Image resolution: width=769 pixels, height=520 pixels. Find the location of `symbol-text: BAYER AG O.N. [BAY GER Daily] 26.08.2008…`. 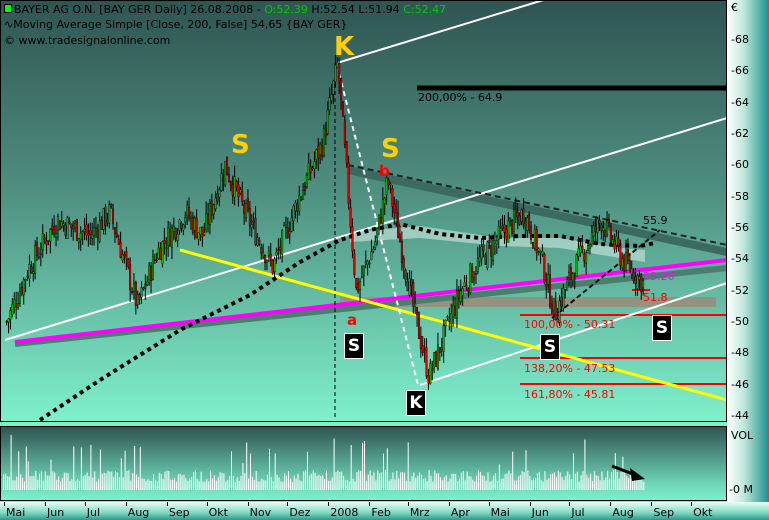

symbol-text: BAYER AG O.N. [BAY GER Daily] 26.08.2008… is located at coordinates (137, 9).